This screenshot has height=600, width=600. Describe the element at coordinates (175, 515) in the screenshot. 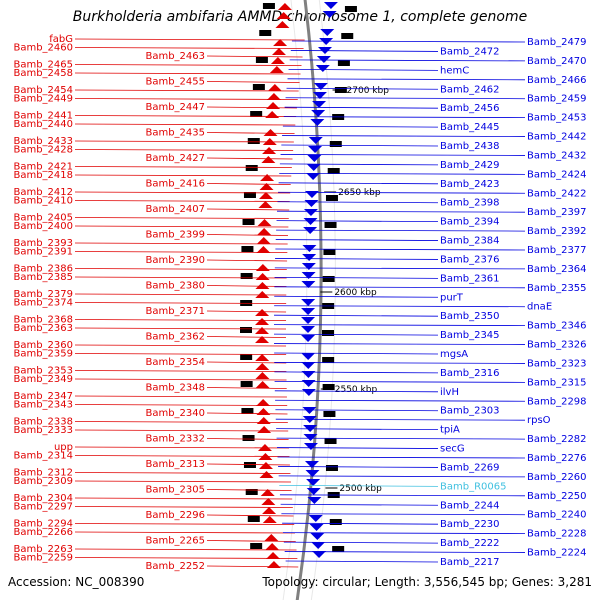

I see `gene-label-forward: Bamb_2296` at that location.